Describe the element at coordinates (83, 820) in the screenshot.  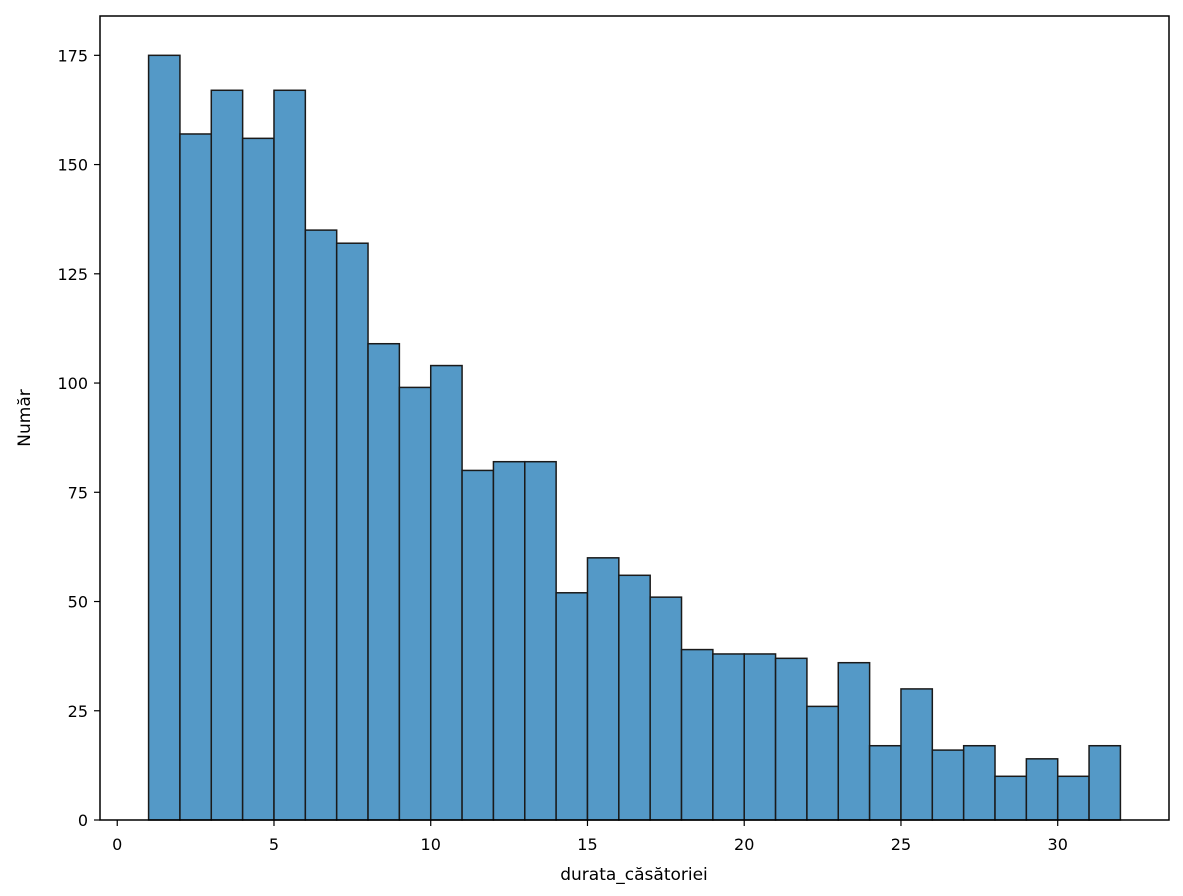
I see `y-tick-label: 0` at that location.